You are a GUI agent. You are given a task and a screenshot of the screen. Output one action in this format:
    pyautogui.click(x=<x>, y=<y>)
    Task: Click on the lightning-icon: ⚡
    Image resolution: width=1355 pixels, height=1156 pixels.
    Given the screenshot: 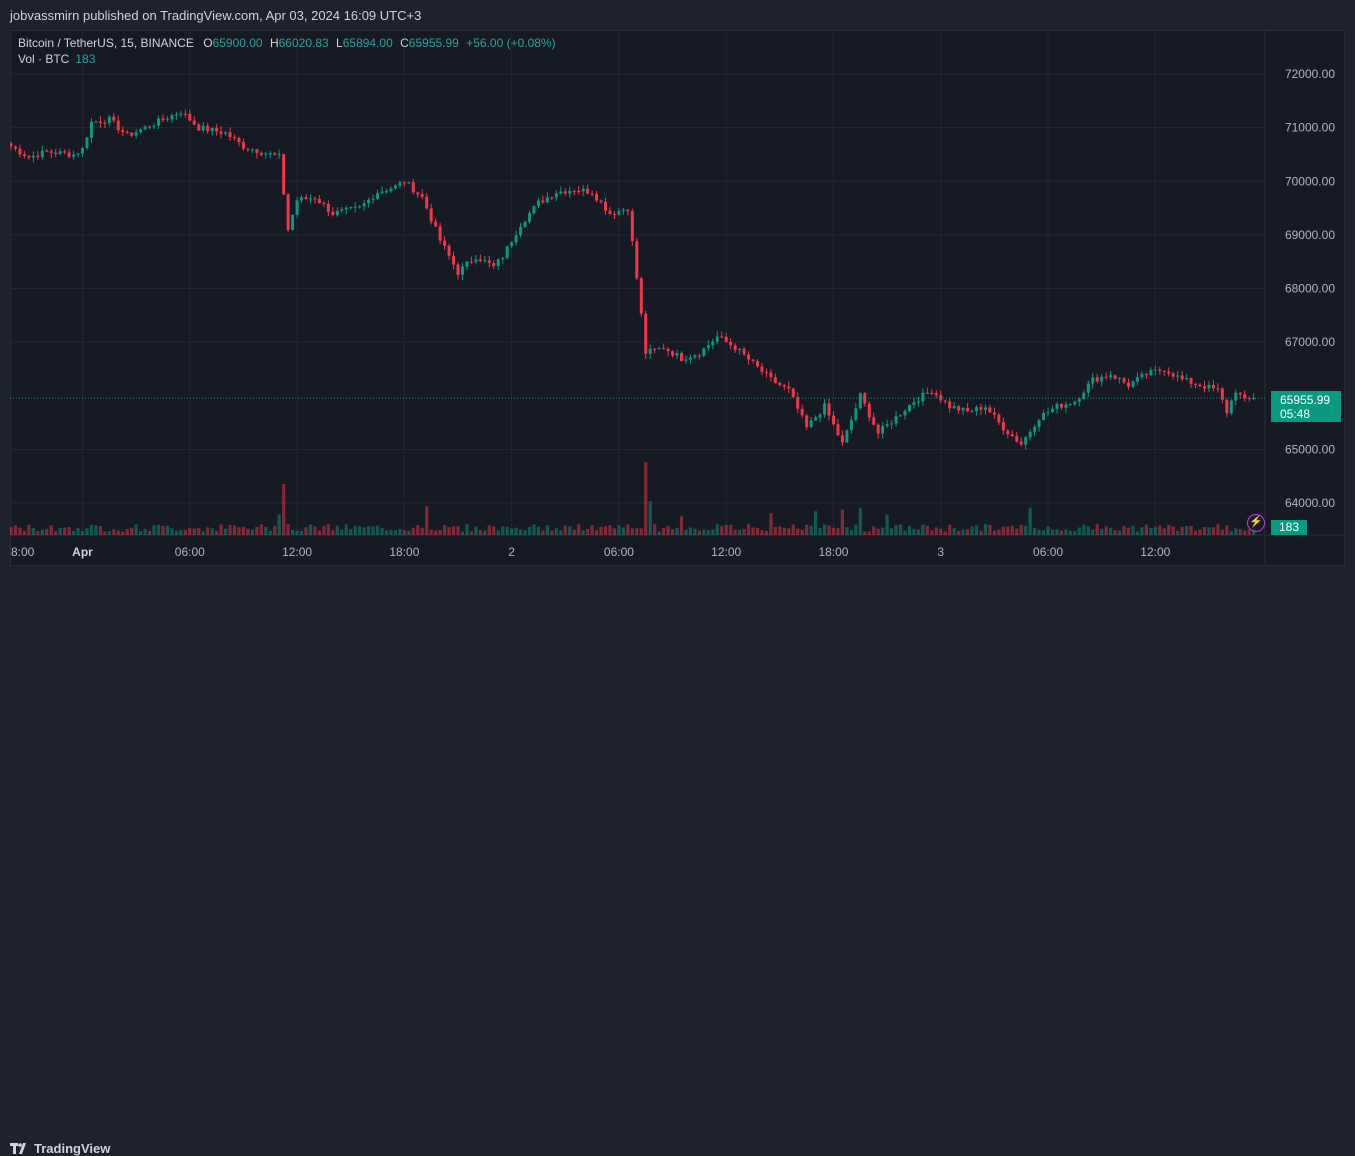 What is the action you would take?
    pyautogui.click(x=1256, y=523)
    